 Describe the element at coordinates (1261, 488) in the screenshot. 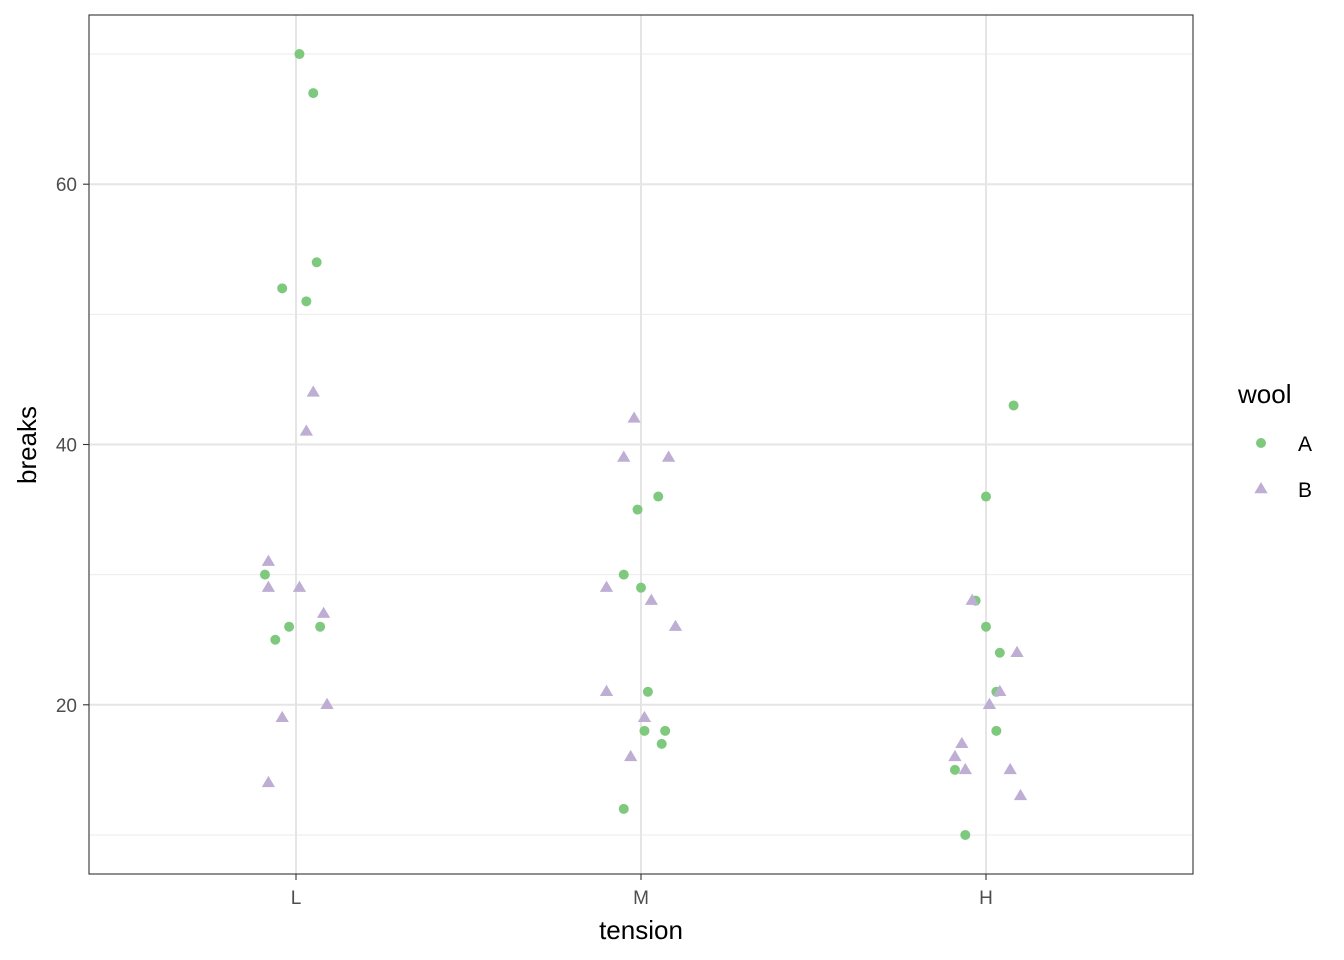

I see `legend-key-B` at that location.